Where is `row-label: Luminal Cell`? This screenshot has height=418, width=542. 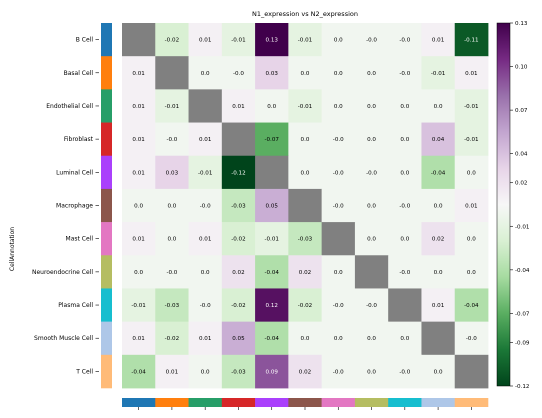
row-label: Luminal Cell is located at coordinates (74, 172).